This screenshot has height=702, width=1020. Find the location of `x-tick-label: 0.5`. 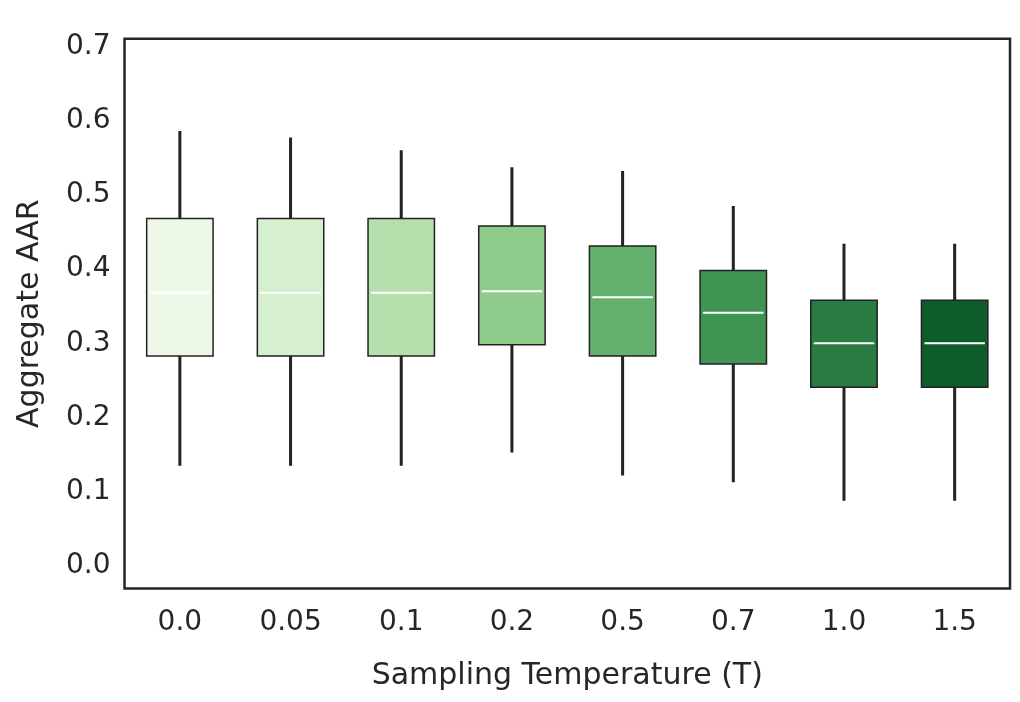

x-tick-label: 0.5 is located at coordinates (622, 621).